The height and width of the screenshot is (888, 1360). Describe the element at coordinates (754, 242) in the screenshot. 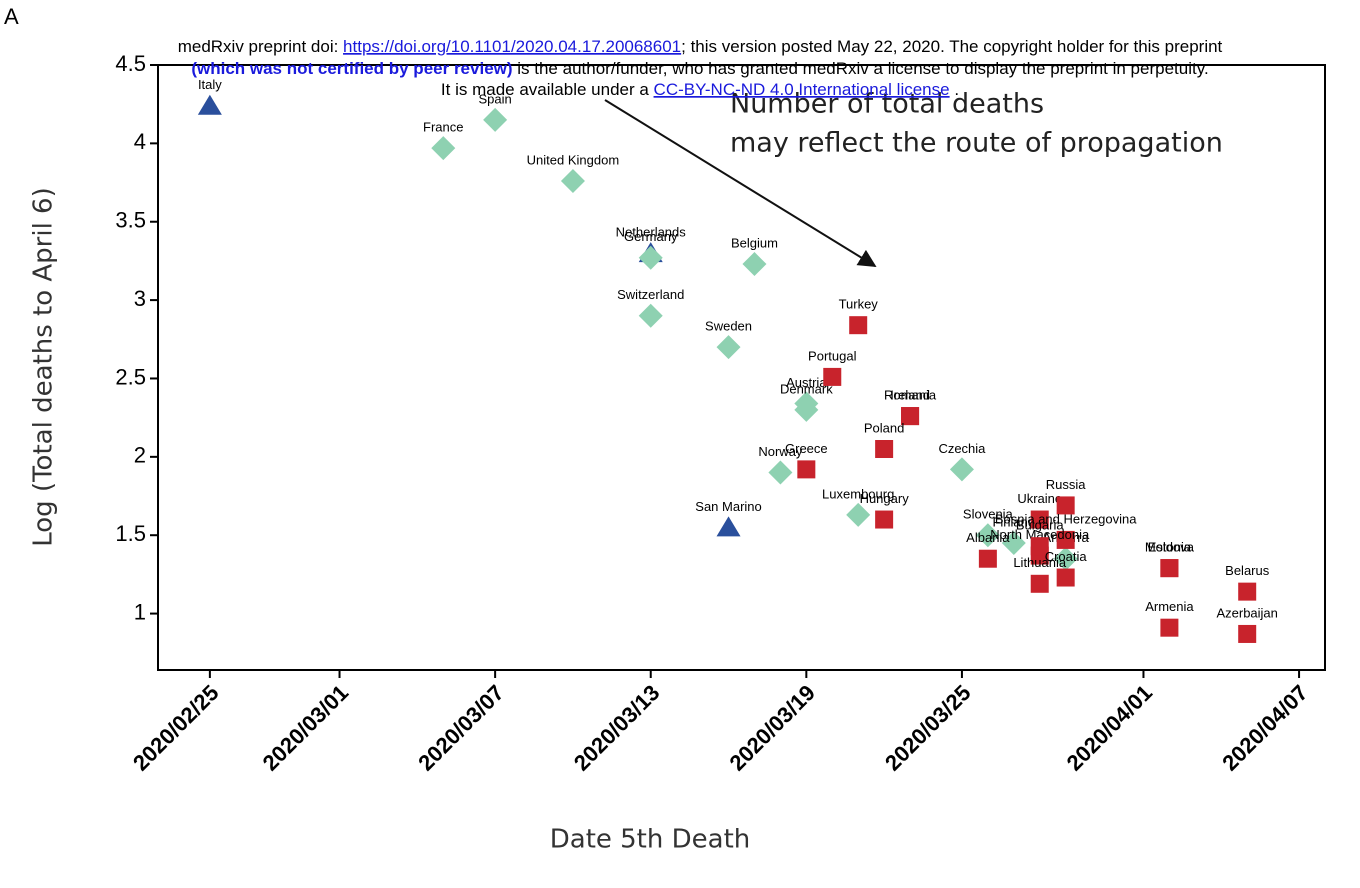

I see `point-label: Belgium` at that location.